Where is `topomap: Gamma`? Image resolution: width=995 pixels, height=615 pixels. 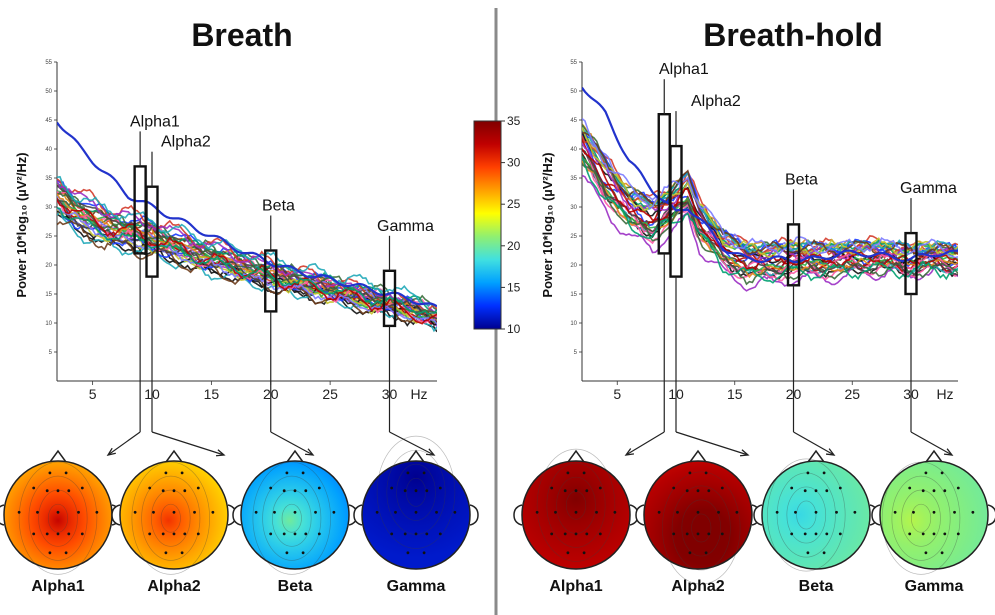 topomap: Gamma is located at coordinates (416, 515).